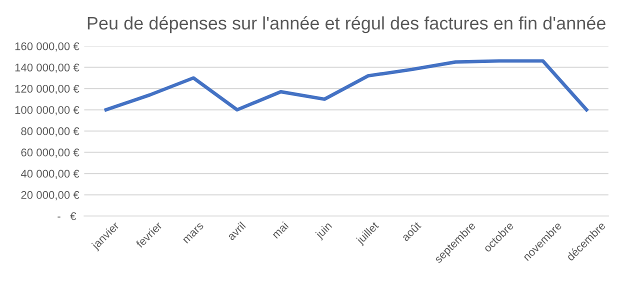 The image size is (624, 288). What do you see at coordinates (50, 174) in the screenshot?
I see `y-tick-label: 40 000,00 €` at bounding box center [50, 174].